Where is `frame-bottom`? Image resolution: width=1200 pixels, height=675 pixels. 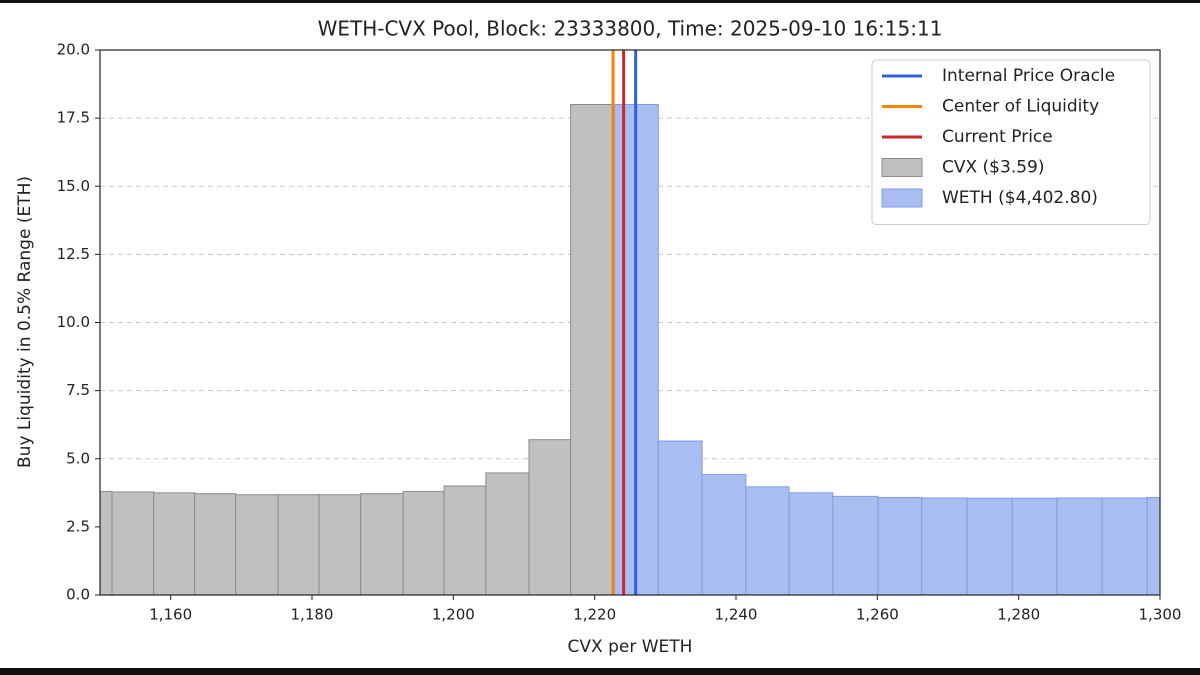
frame-bottom is located at coordinates (600, 671).